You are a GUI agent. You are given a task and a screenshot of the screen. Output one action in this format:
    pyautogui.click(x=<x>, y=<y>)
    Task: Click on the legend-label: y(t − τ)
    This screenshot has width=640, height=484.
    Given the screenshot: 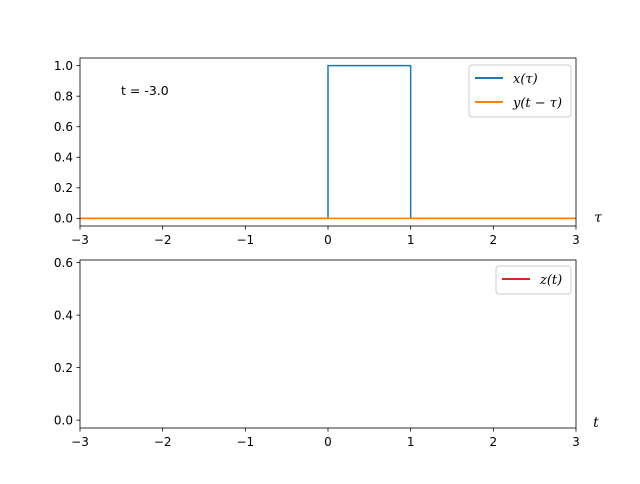 What is the action you would take?
    pyautogui.click(x=537, y=103)
    